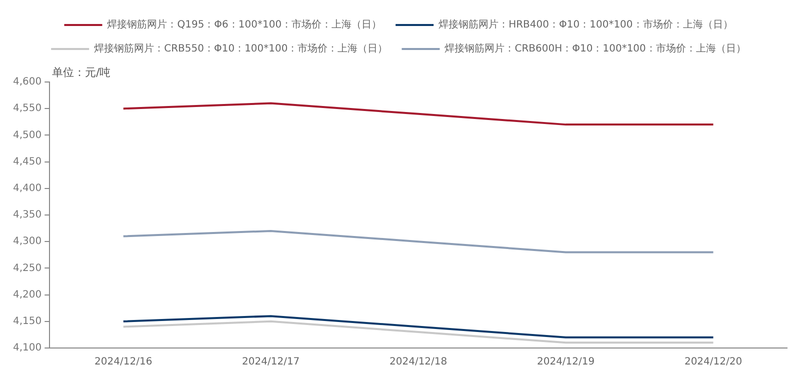 The width and height of the screenshot is (807, 375). What do you see at coordinates (123, 362) in the screenshot?
I see `x-tick-label: 2024/12/16` at bounding box center [123, 362].